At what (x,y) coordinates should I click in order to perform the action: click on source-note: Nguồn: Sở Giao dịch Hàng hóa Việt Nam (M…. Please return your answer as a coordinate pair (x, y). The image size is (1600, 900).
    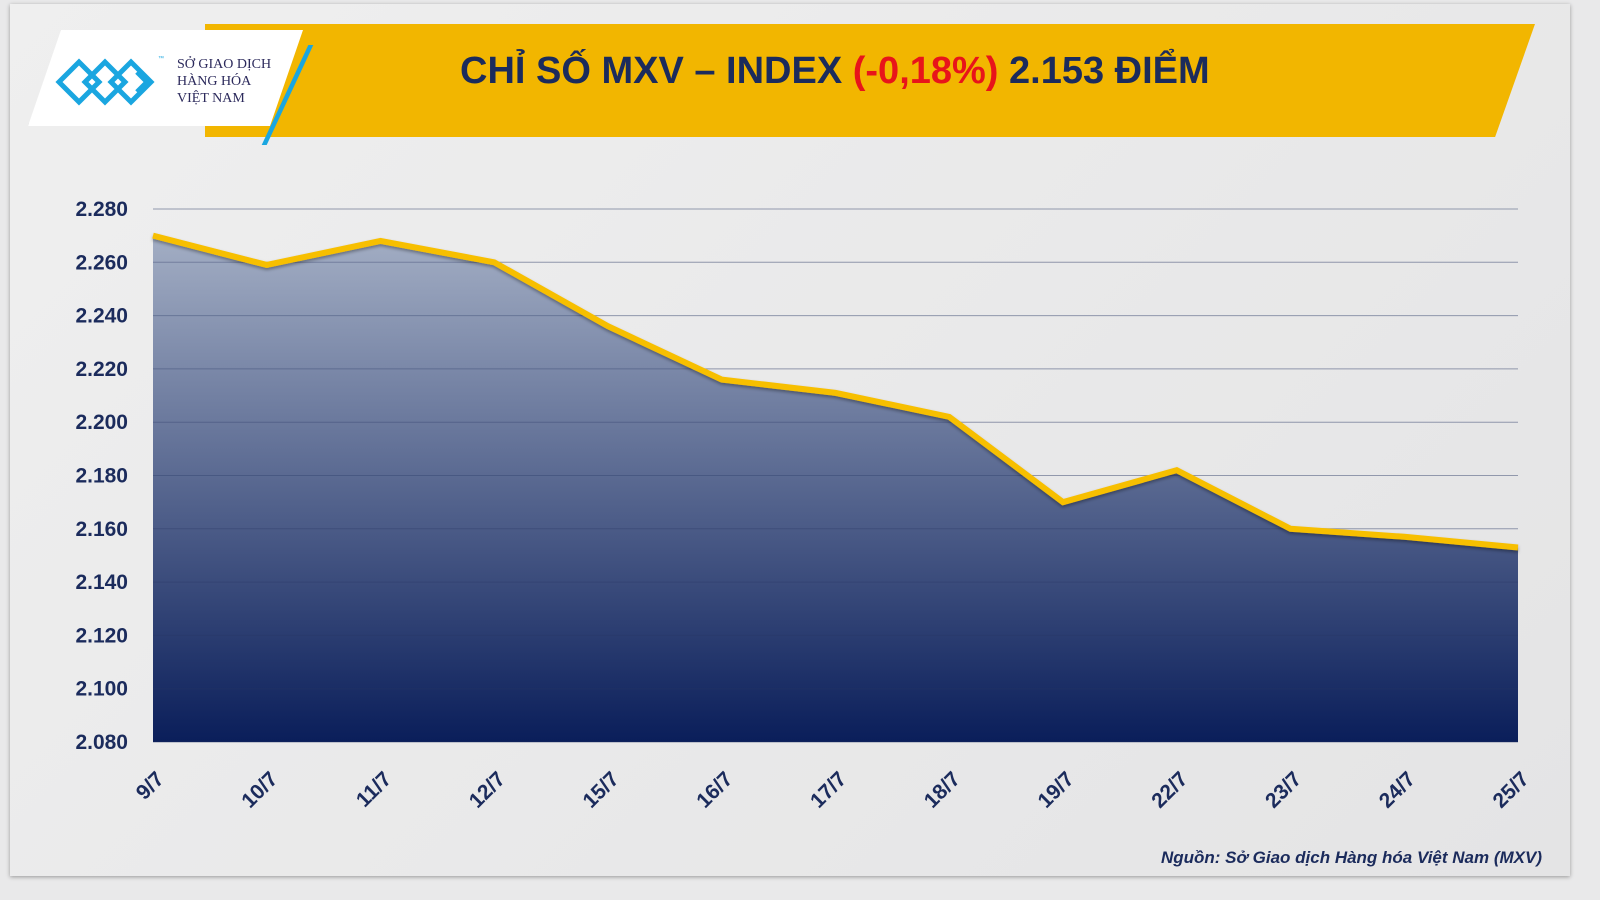
    Looking at the image, I should click on (1351, 857).